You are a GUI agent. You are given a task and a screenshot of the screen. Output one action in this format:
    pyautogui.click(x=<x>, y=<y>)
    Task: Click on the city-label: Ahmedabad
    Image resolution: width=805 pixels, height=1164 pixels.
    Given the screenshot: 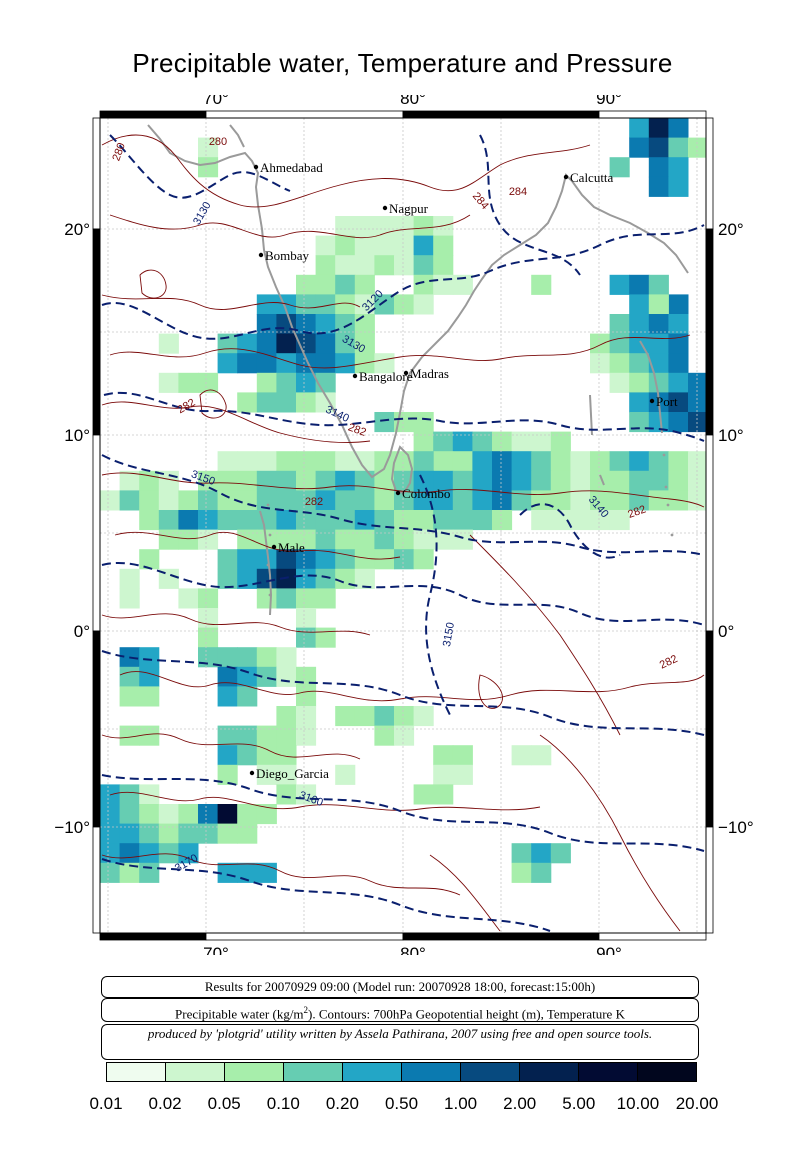 What is the action you would take?
    pyautogui.click(x=291, y=167)
    